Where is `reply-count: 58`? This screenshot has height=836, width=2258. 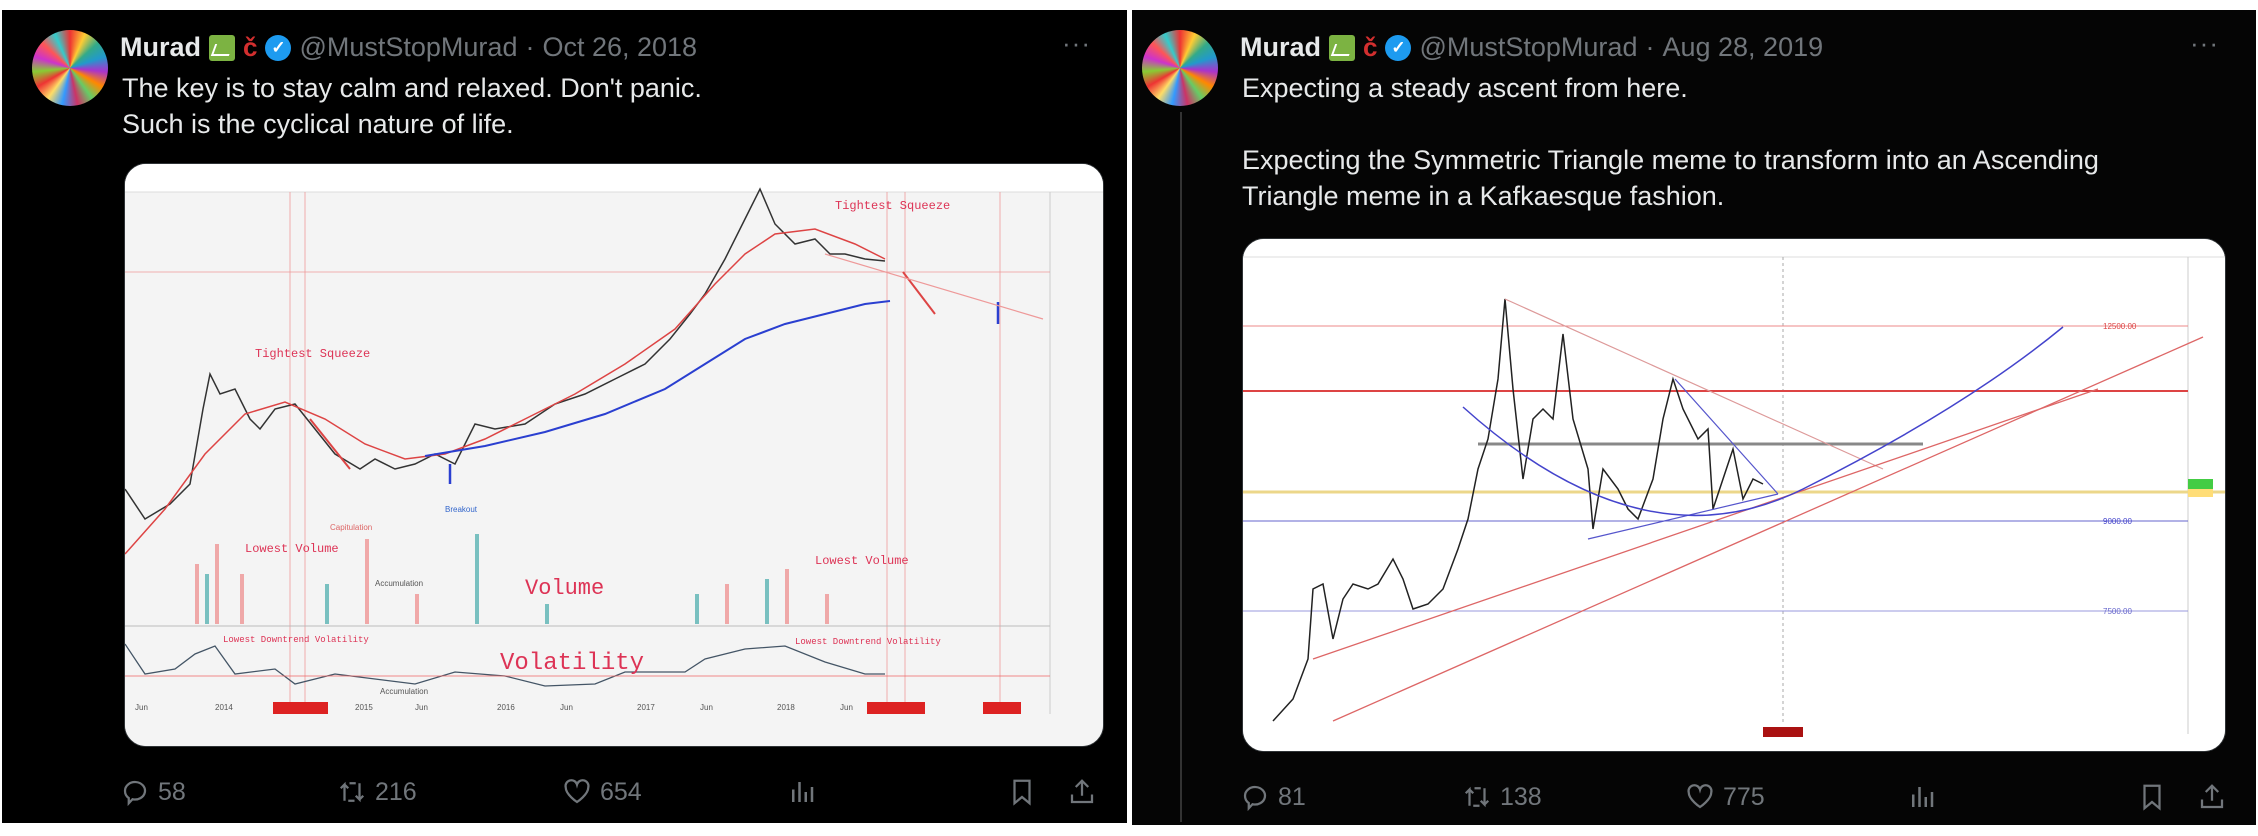
reply-count: 58 is located at coordinates (172, 791).